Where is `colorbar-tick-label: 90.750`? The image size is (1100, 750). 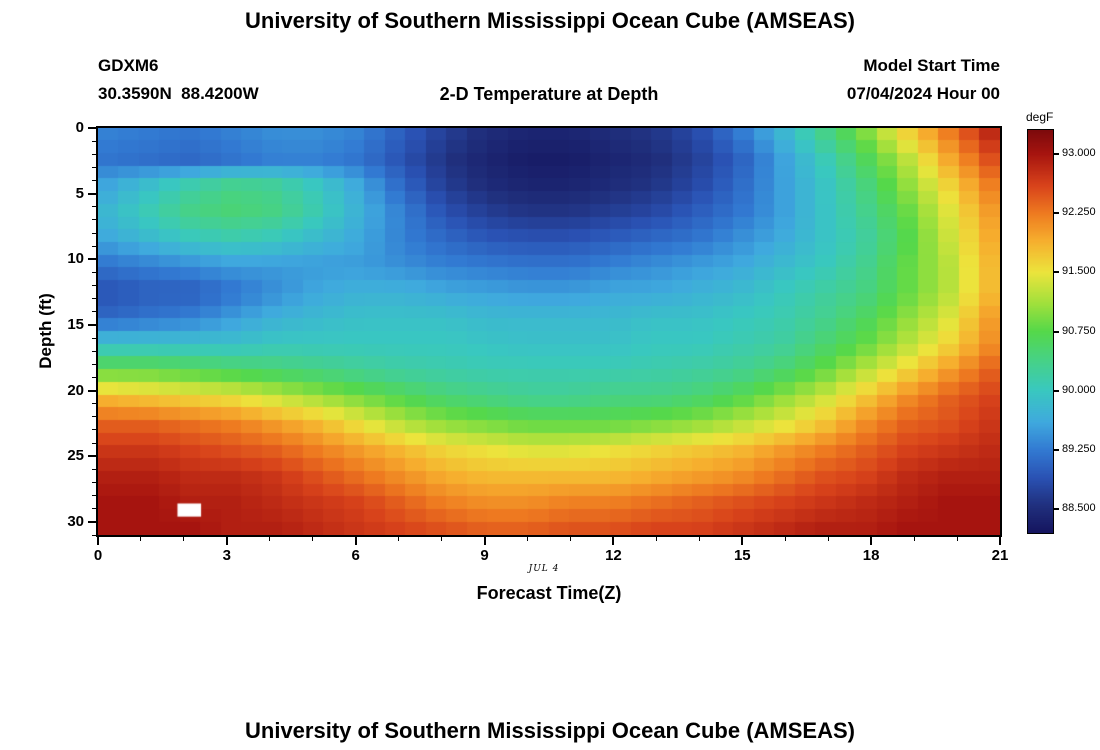 colorbar-tick-label: 90.750 is located at coordinates (1079, 330).